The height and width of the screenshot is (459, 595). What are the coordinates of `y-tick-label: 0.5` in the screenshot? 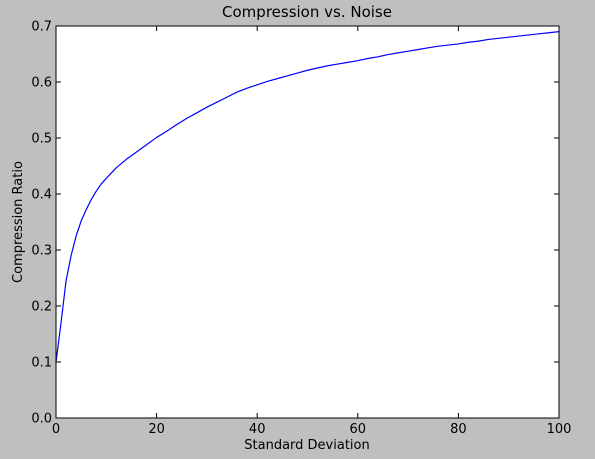 It's located at (41, 139).